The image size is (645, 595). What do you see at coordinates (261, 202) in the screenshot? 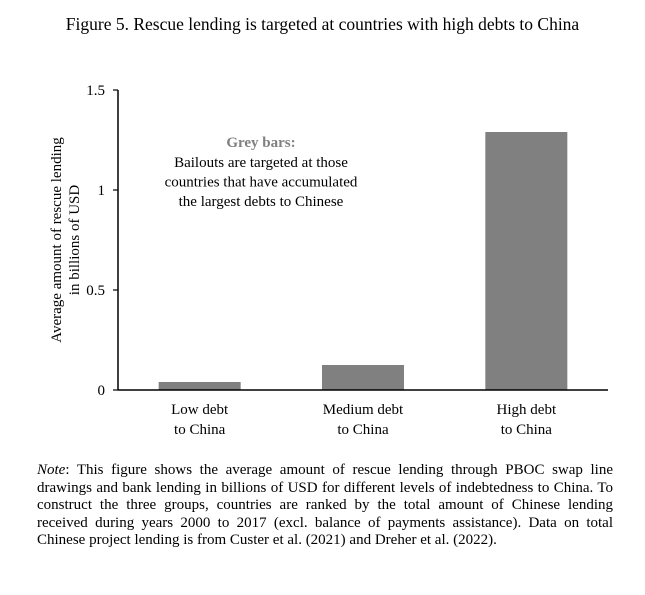
I see `annotation-line: the largest debts to Chinese` at bounding box center [261, 202].